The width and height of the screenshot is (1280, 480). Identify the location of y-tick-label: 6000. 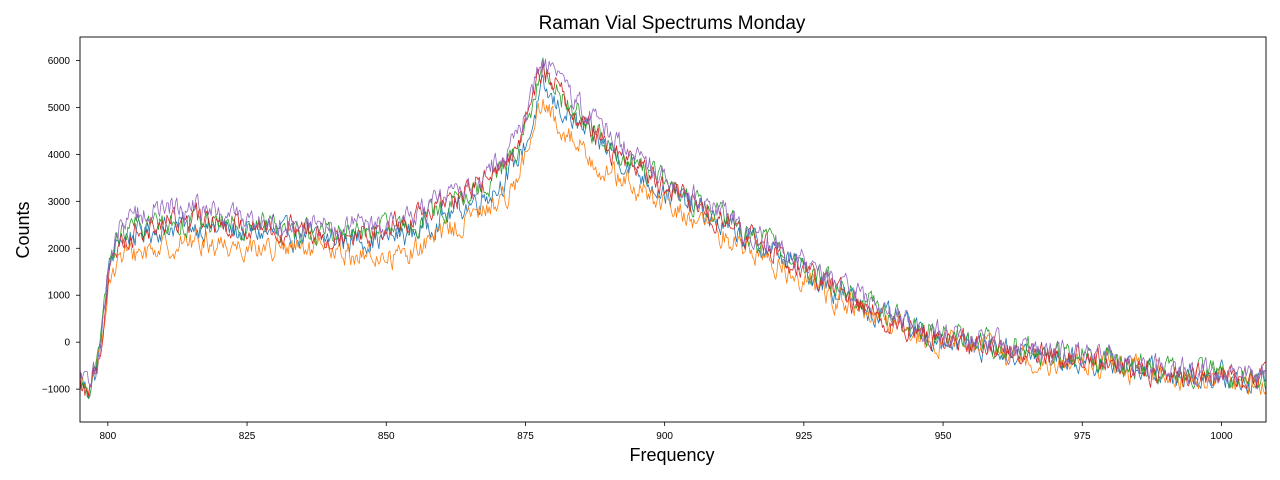
(59, 61).